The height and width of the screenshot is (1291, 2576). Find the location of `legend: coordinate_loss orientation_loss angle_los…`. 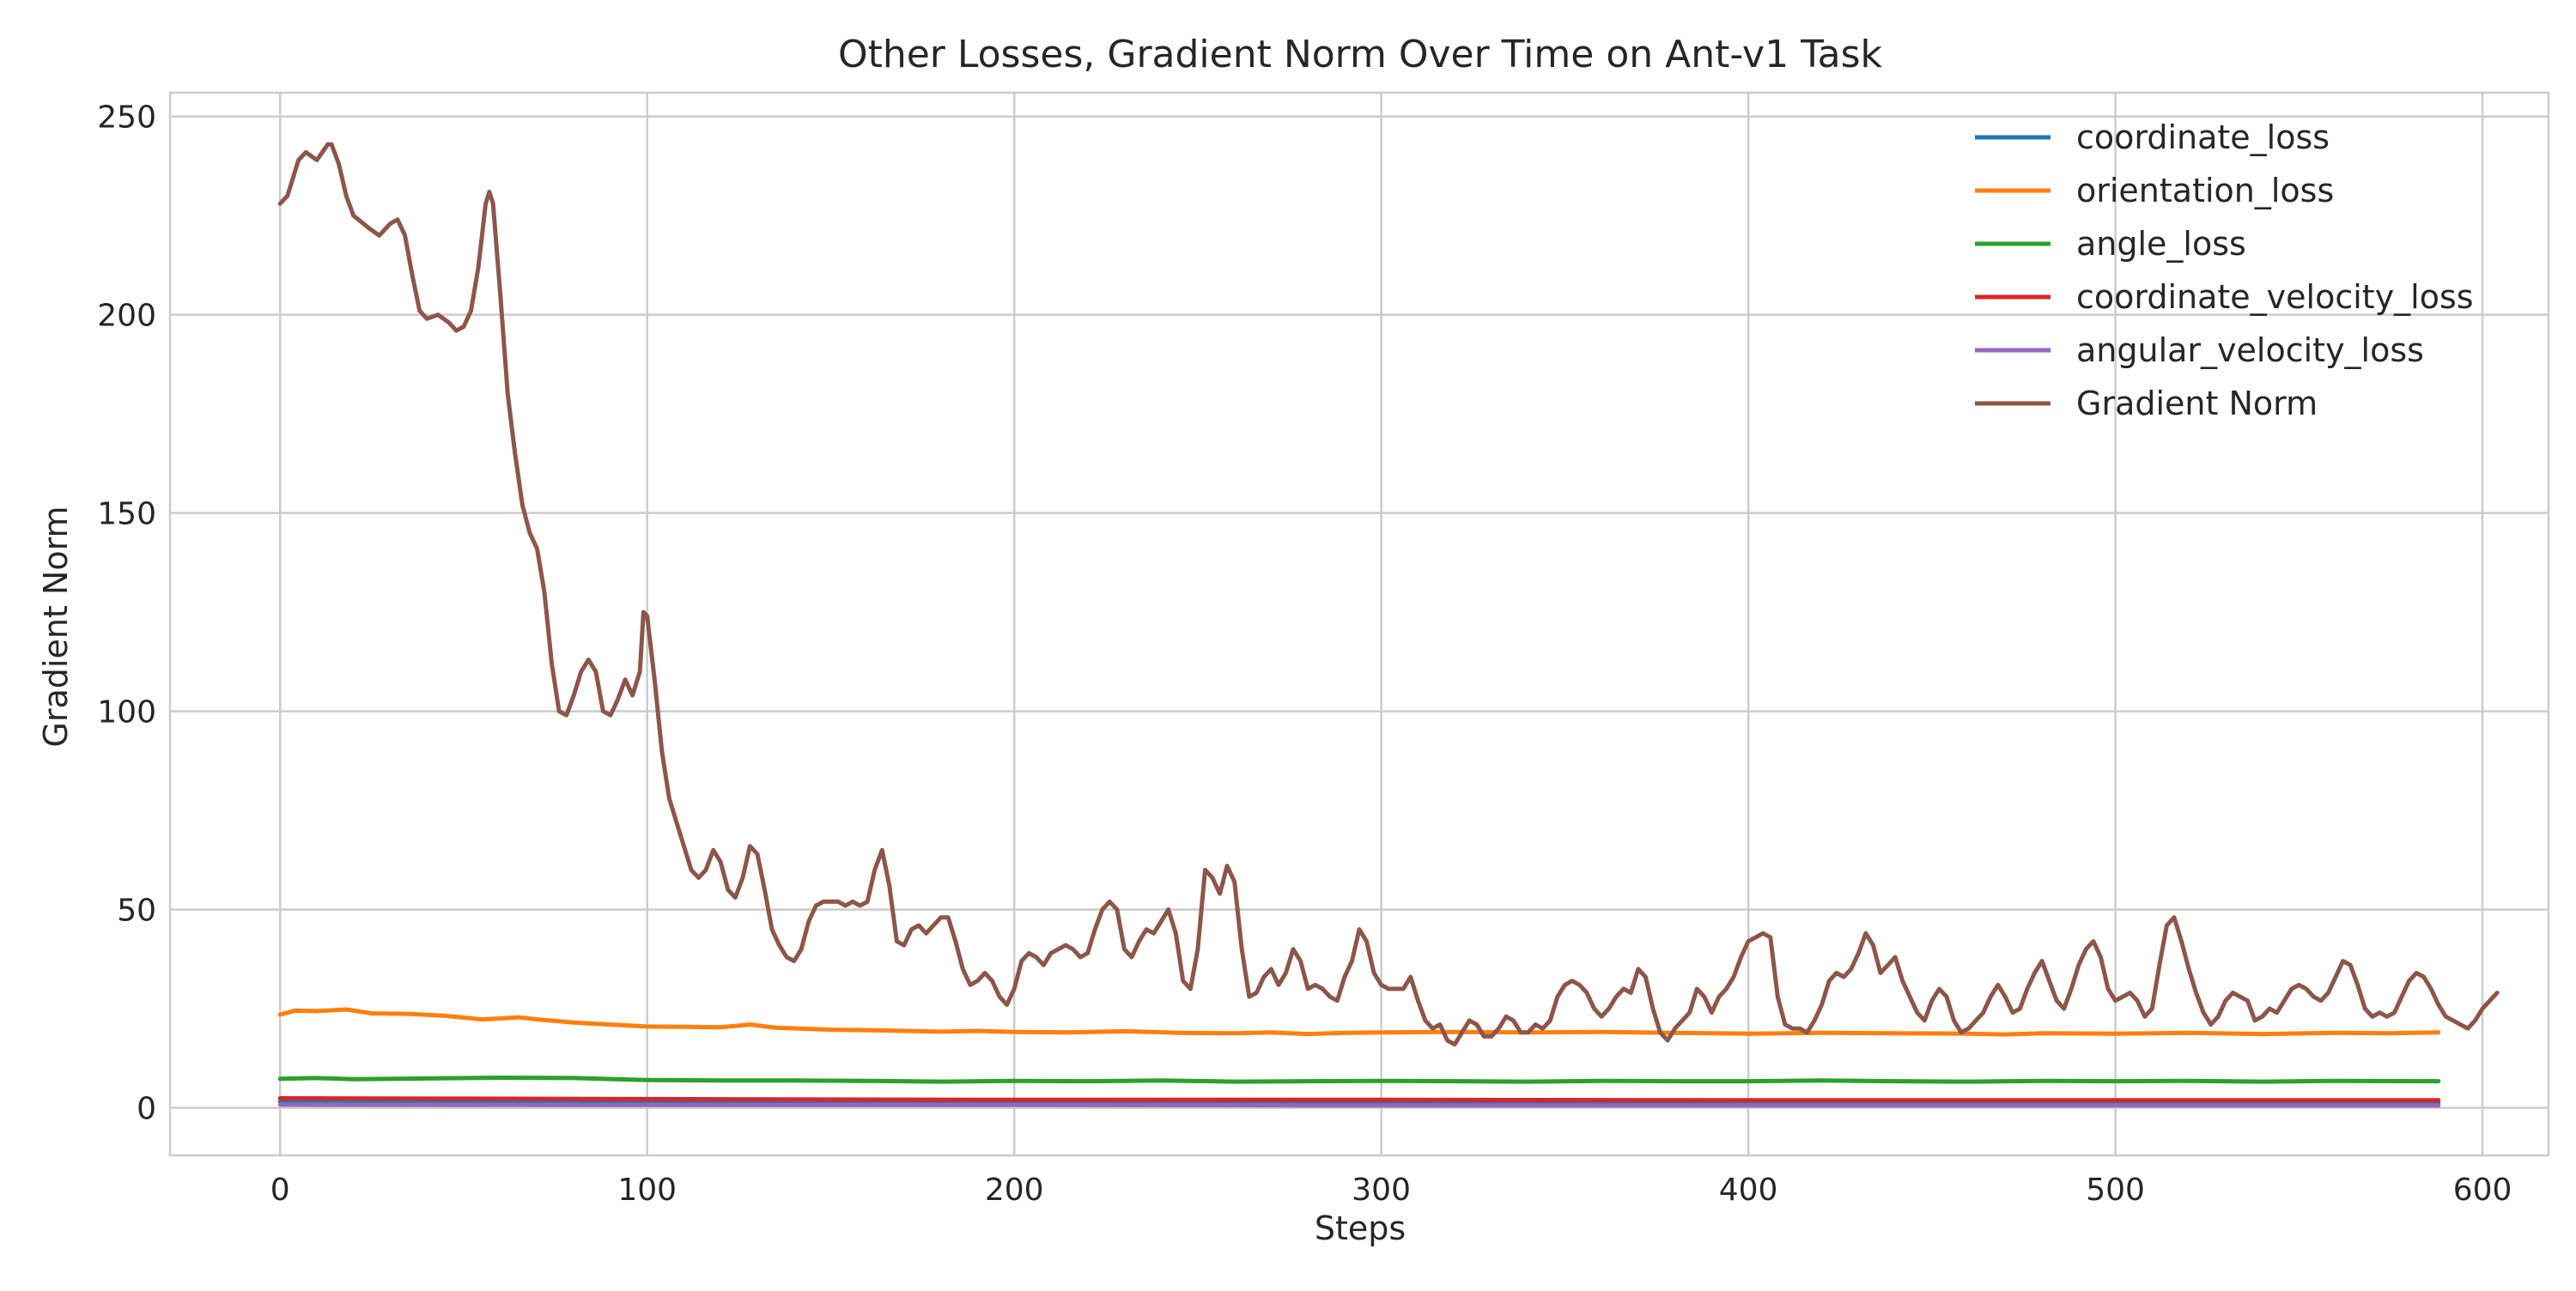

legend: coordinate_loss orientation_loss angle_los… is located at coordinates (2224, 270).